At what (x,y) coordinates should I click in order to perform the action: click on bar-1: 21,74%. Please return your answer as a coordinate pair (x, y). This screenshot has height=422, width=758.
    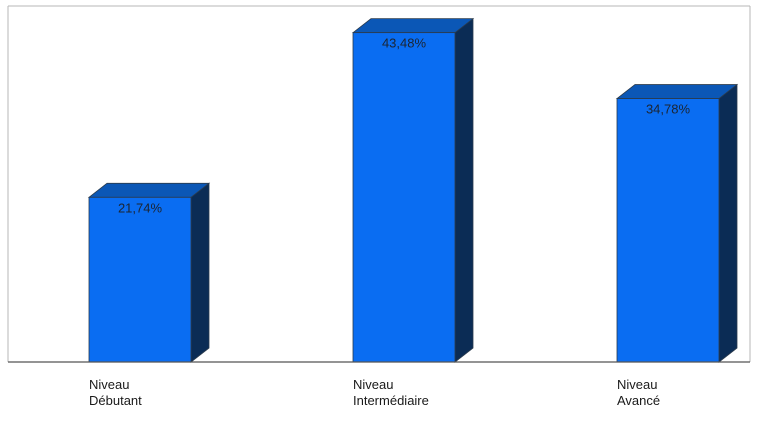
    Looking at the image, I should click on (149, 272).